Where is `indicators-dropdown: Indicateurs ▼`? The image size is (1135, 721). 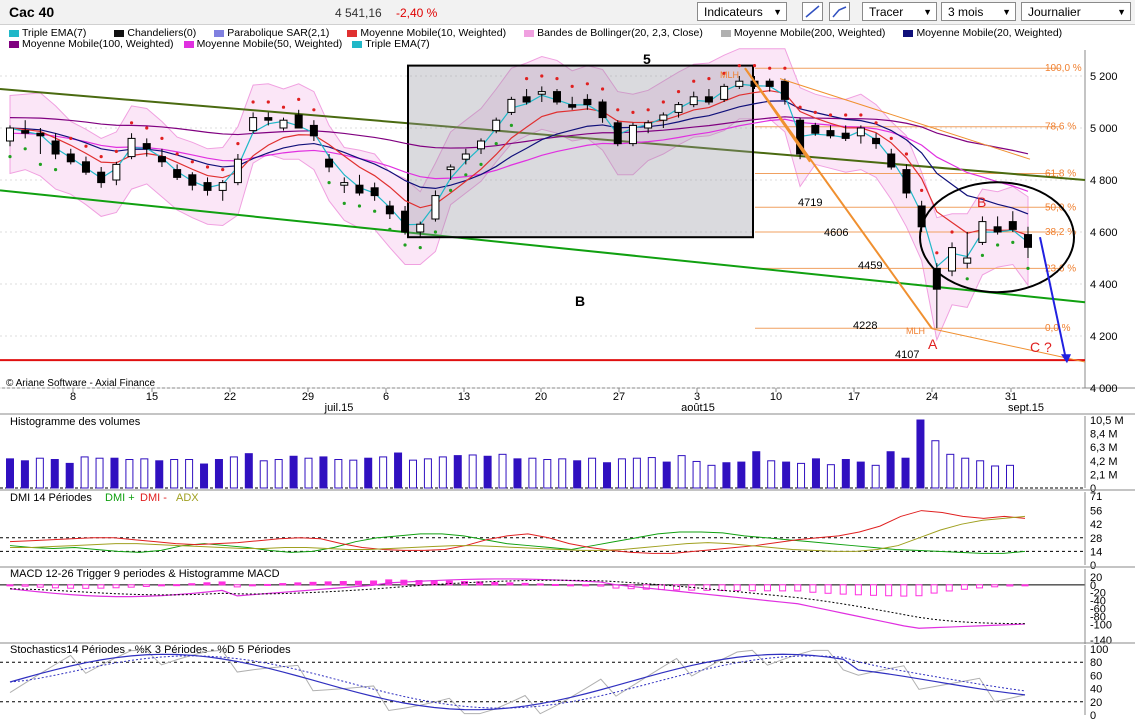 indicators-dropdown: Indicateurs ▼ is located at coordinates (742, 11).